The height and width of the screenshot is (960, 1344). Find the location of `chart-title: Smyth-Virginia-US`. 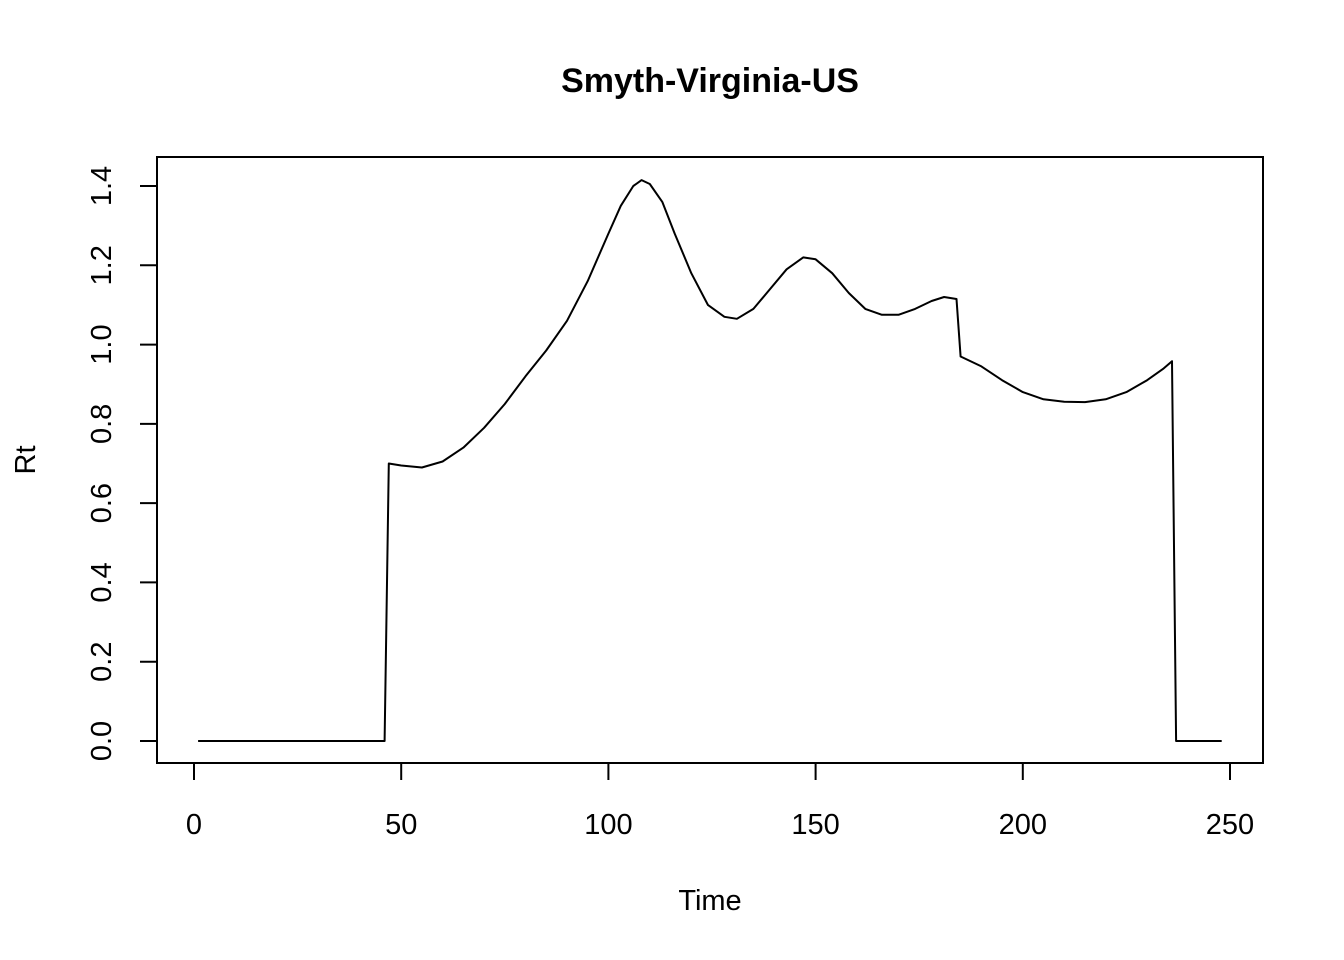

chart-title: Smyth-Virginia-US is located at coordinates (710, 81).